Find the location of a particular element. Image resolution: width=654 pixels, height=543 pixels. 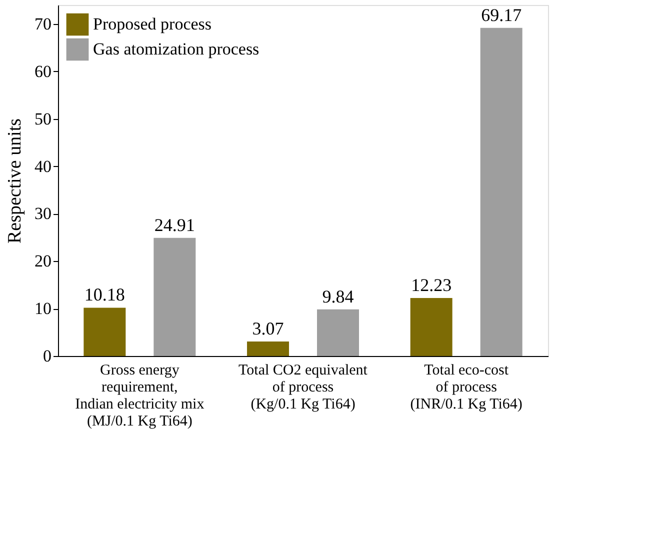

data-label: 10.18 is located at coordinates (104, 294).